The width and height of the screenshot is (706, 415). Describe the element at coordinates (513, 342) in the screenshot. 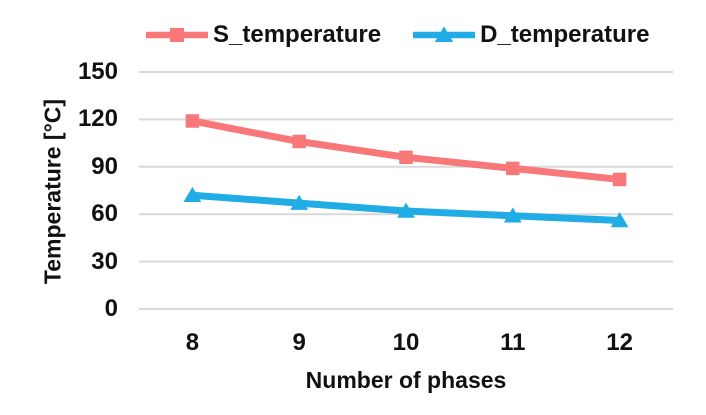

I see `x-tick-label: 11` at that location.